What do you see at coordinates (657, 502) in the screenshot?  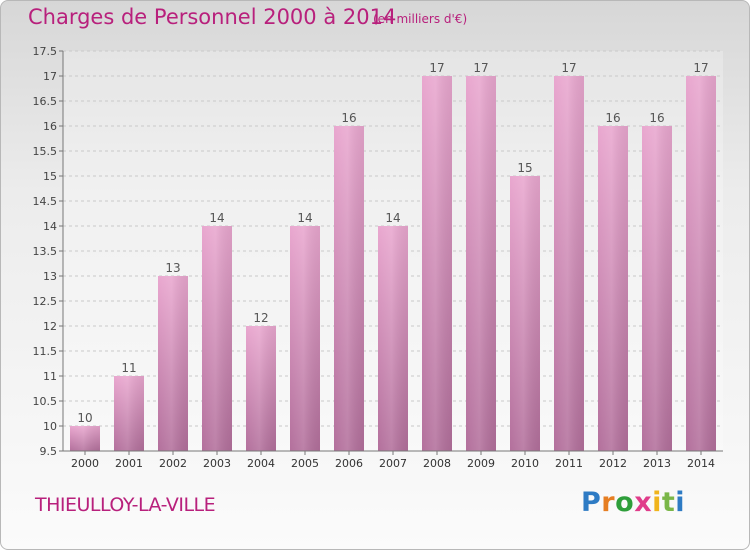 I see `logo-letter-i: i` at bounding box center [657, 502].